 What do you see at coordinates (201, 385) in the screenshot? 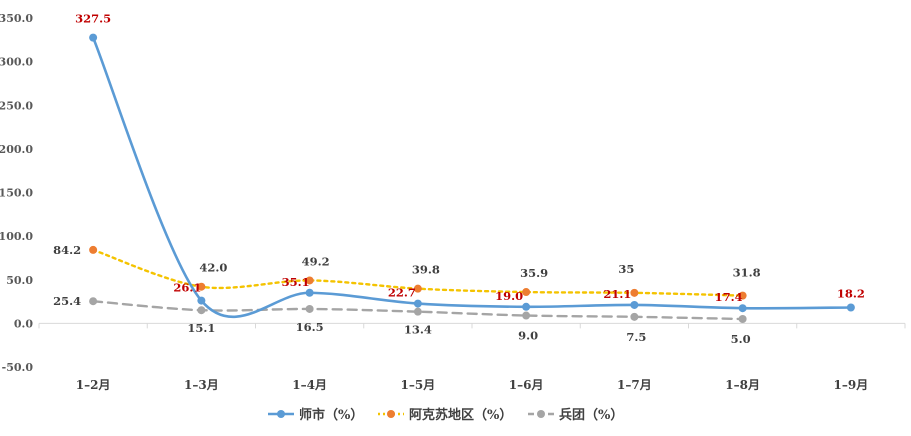
I see `x-tick-label: 1–3月` at bounding box center [201, 385].